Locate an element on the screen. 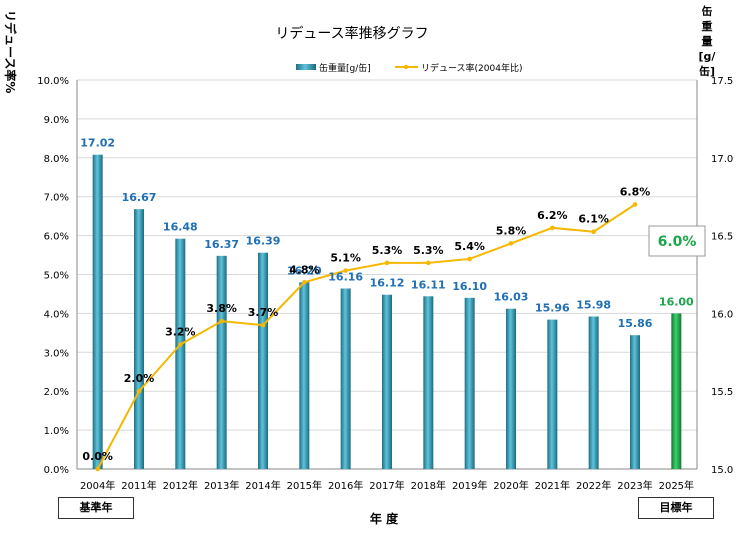 Image resolution: width=745 pixels, height=543 pixels. y-right-axis-title-unit: [g/缶] is located at coordinates (707, 64).